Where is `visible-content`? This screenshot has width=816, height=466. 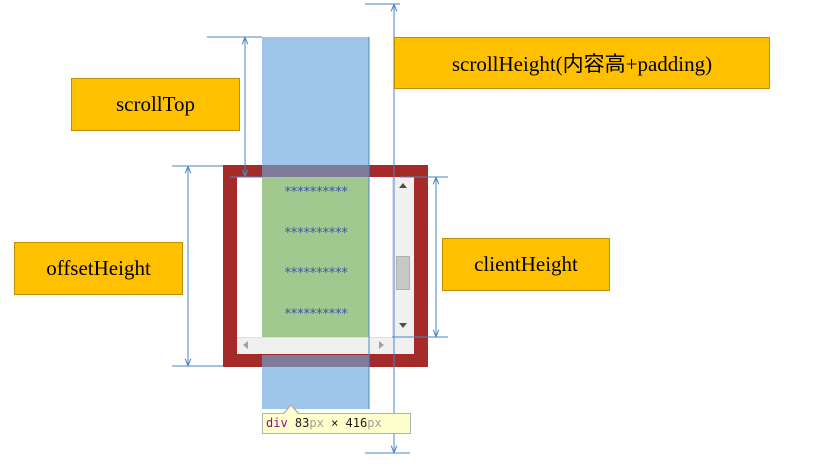 visible-content is located at coordinates (315, 257).